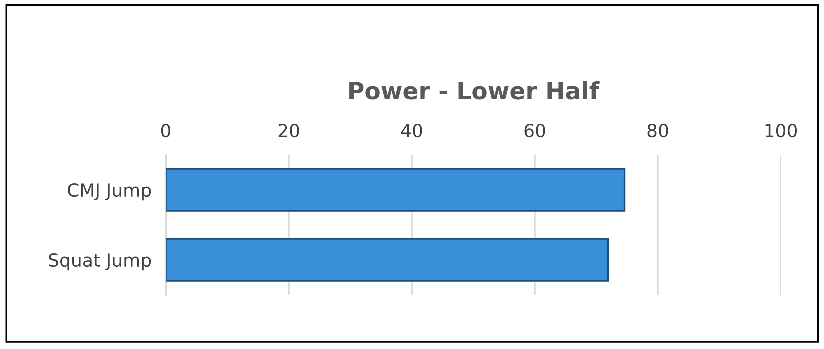 This screenshot has height=349, width=824. Describe the element at coordinates (658, 131) in the screenshot. I see `x-tick-label: 80` at that location.